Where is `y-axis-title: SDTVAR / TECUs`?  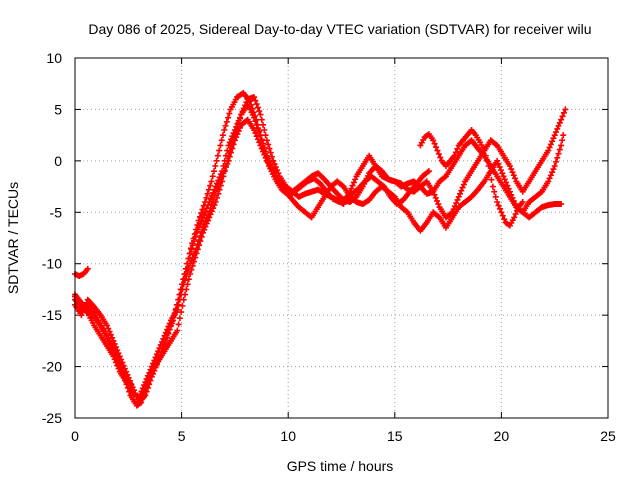
y-axis-title: SDTVAR / TECUs is located at coordinates (13, 238).